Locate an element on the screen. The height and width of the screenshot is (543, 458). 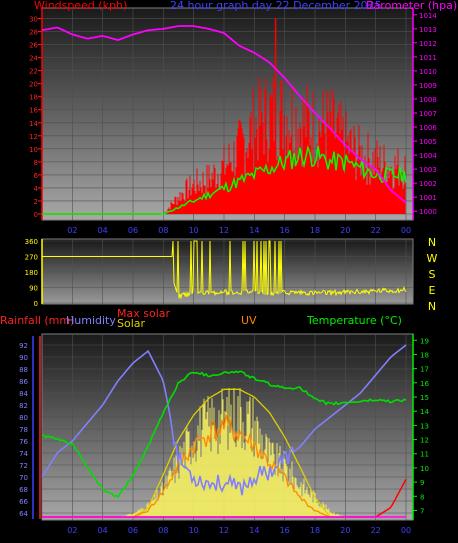
humidity-tick-label: 74 is located at coordinates (23, 454).